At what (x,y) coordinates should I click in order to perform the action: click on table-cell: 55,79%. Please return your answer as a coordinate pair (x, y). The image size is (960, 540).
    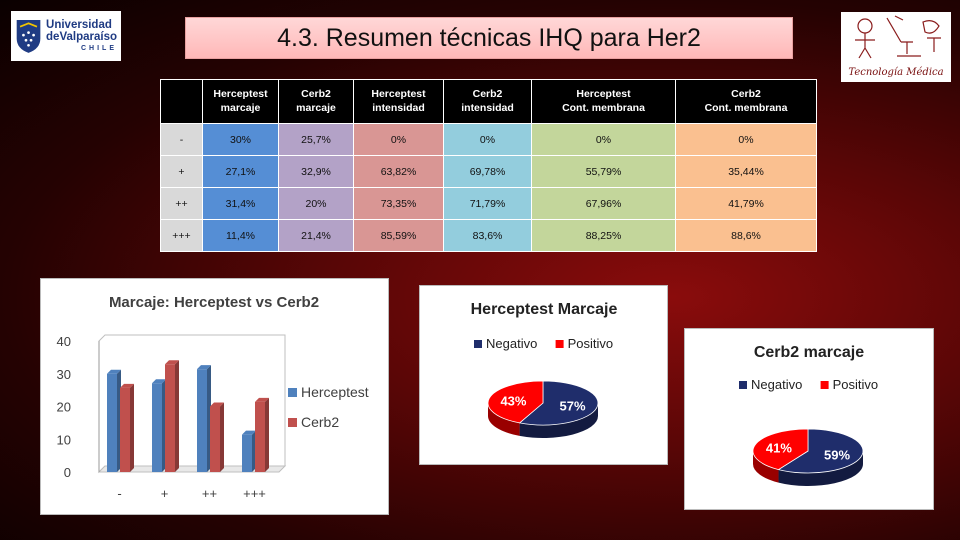
    Looking at the image, I should click on (603, 171).